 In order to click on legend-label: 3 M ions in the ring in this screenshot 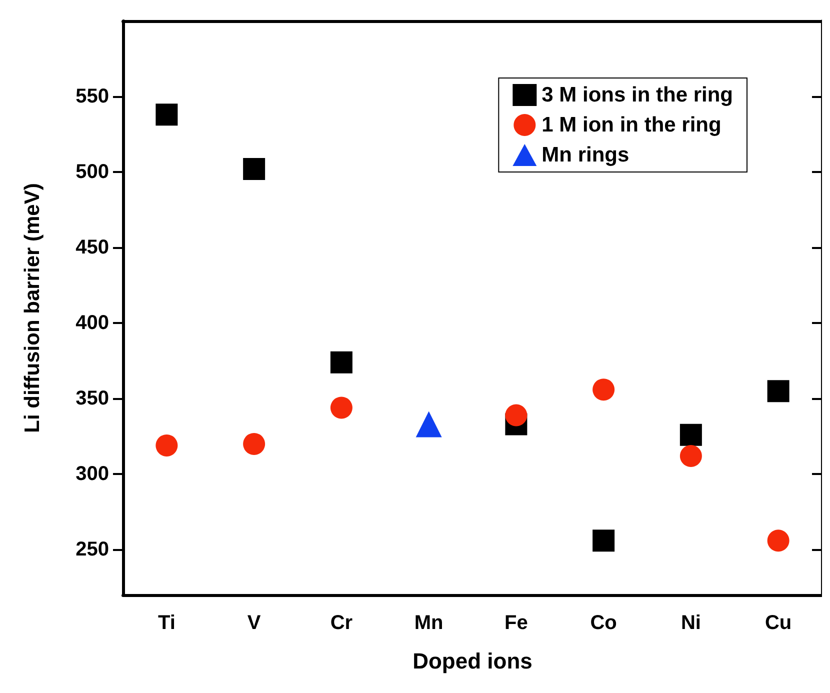, I will do `click(638, 95)`.